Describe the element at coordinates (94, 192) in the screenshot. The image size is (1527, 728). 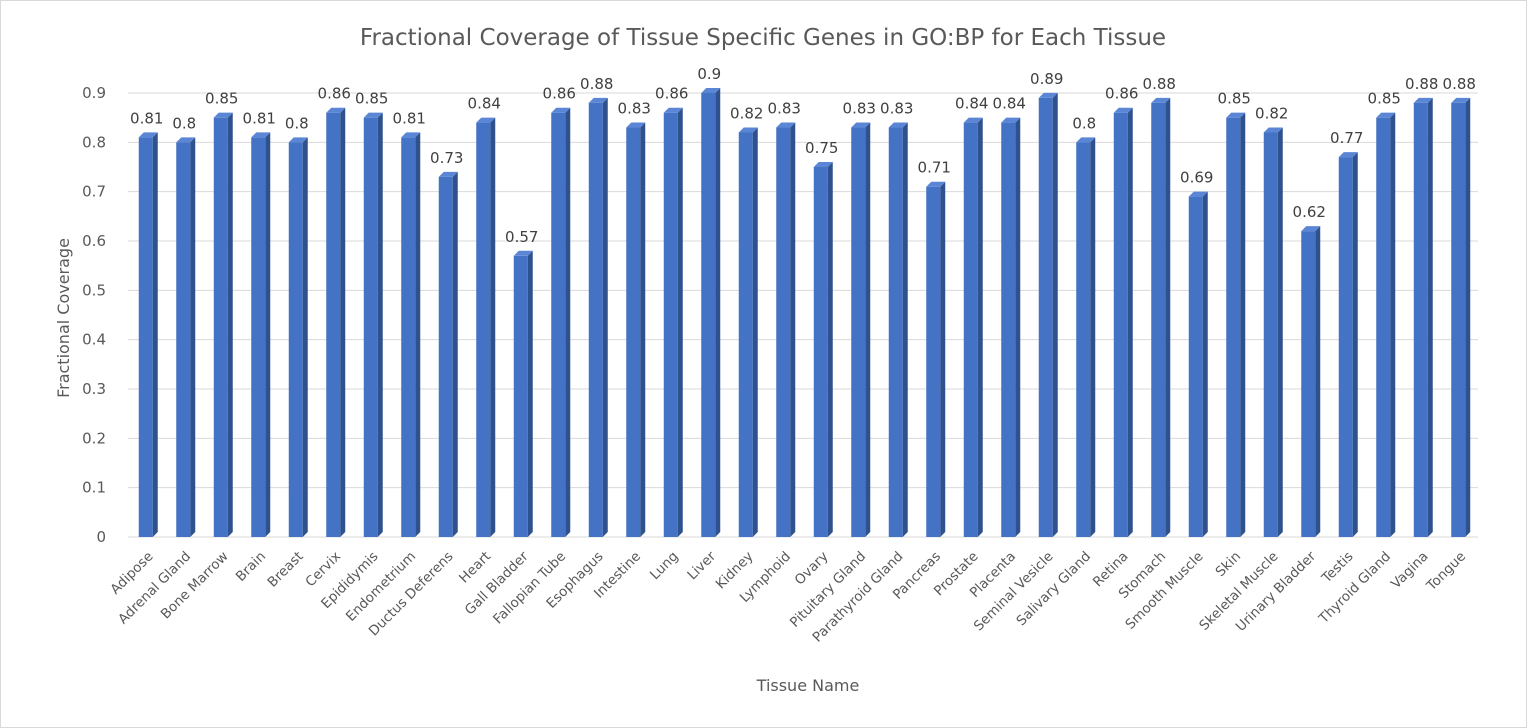
I see `y-tick-label: 0.7` at that location.